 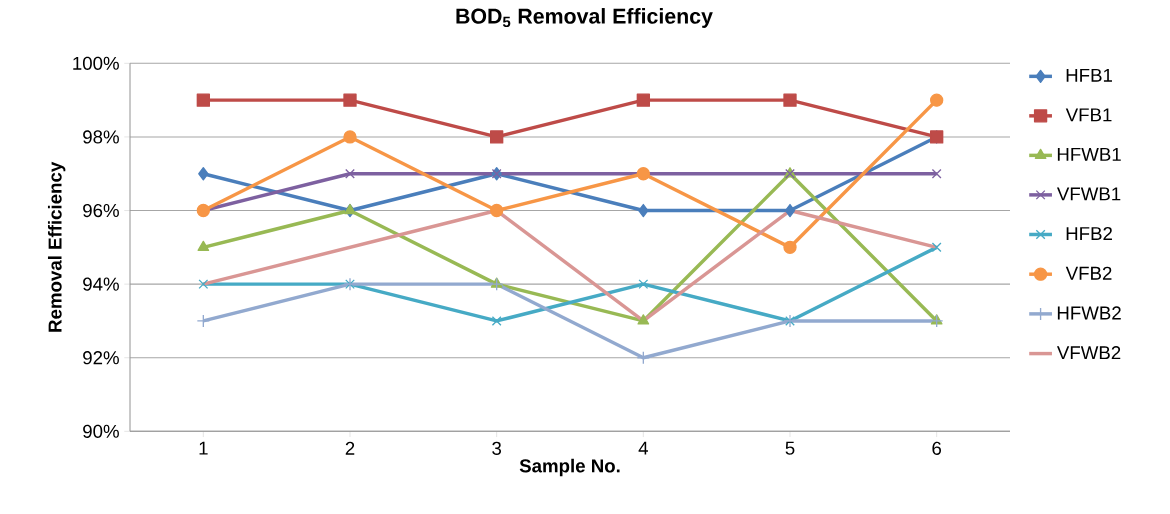 What do you see at coordinates (203, 448) in the screenshot?
I see `x-tick-label: 1` at bounding box center [203, 448].